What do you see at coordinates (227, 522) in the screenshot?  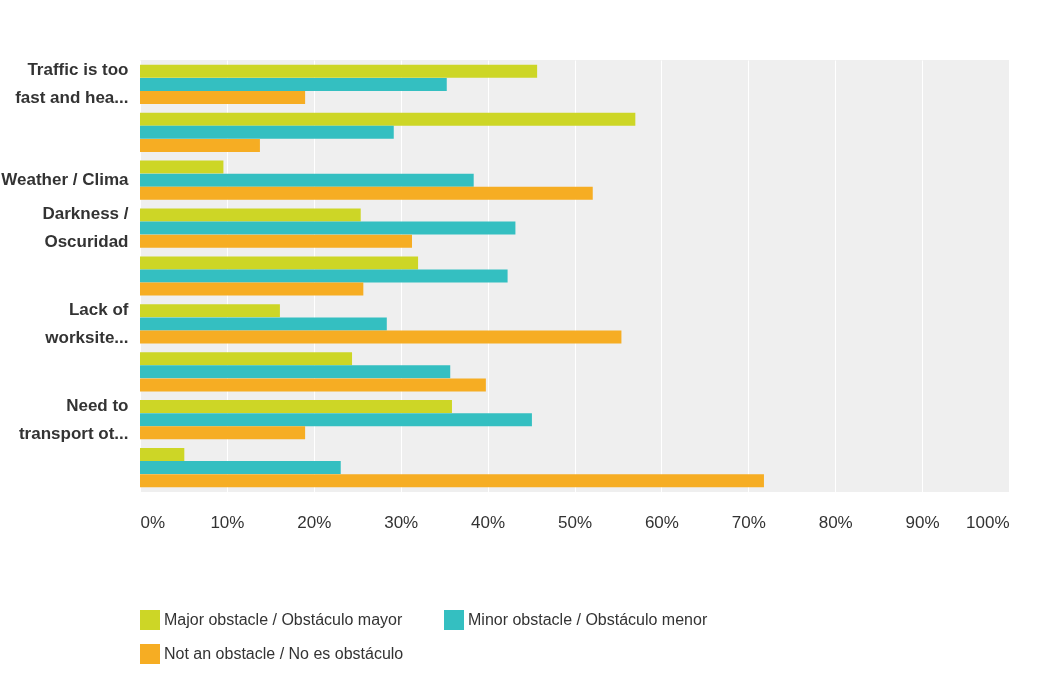 I see `x-tick-label: 10%` at bounding box center [227, 522].